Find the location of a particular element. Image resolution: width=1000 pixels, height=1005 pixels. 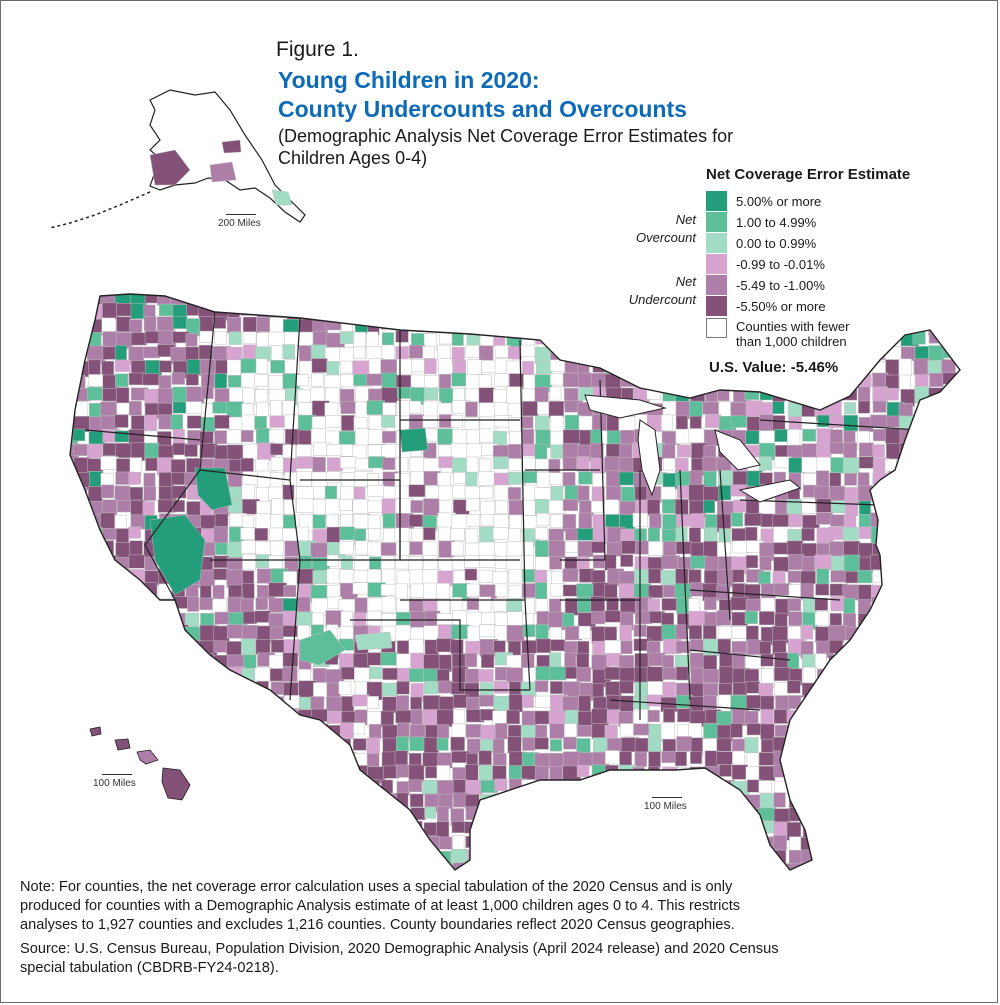

hawaii-scale-bar is located at coordinates (117, 774).